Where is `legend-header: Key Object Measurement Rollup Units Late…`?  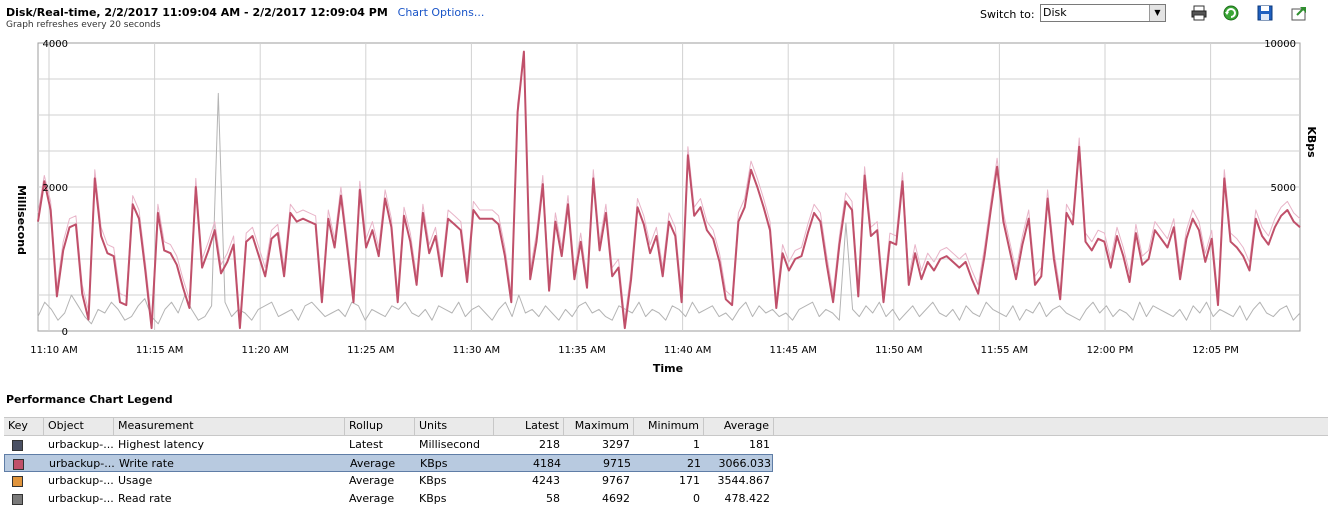 legend-header: Key Object Measurement Rollup Units Late… is located at coordinates (666, 426).